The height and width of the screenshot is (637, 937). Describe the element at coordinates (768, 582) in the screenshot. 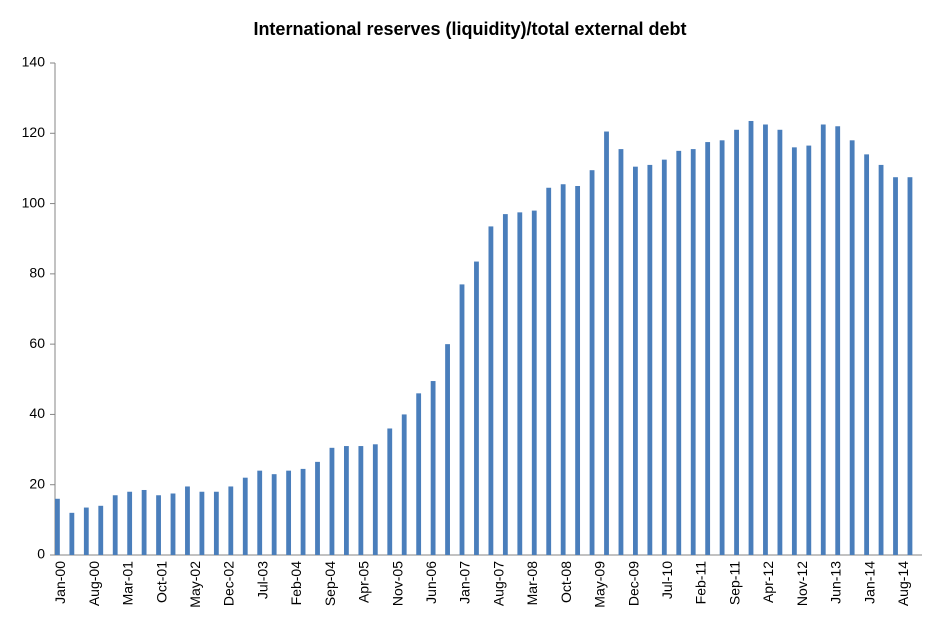

I see `x-tick-label: Apr-12` at that location.